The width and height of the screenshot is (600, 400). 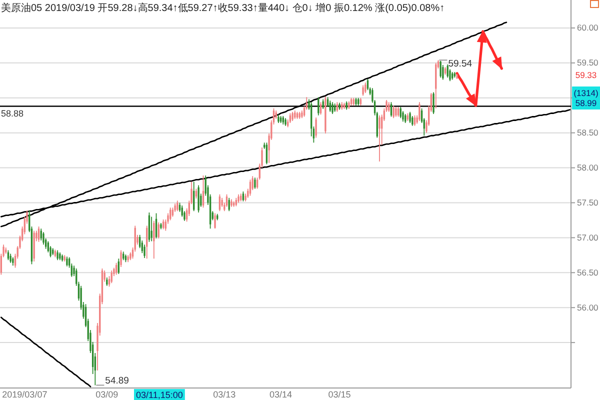 I want to click on line-series, so click(x=46, y=352).